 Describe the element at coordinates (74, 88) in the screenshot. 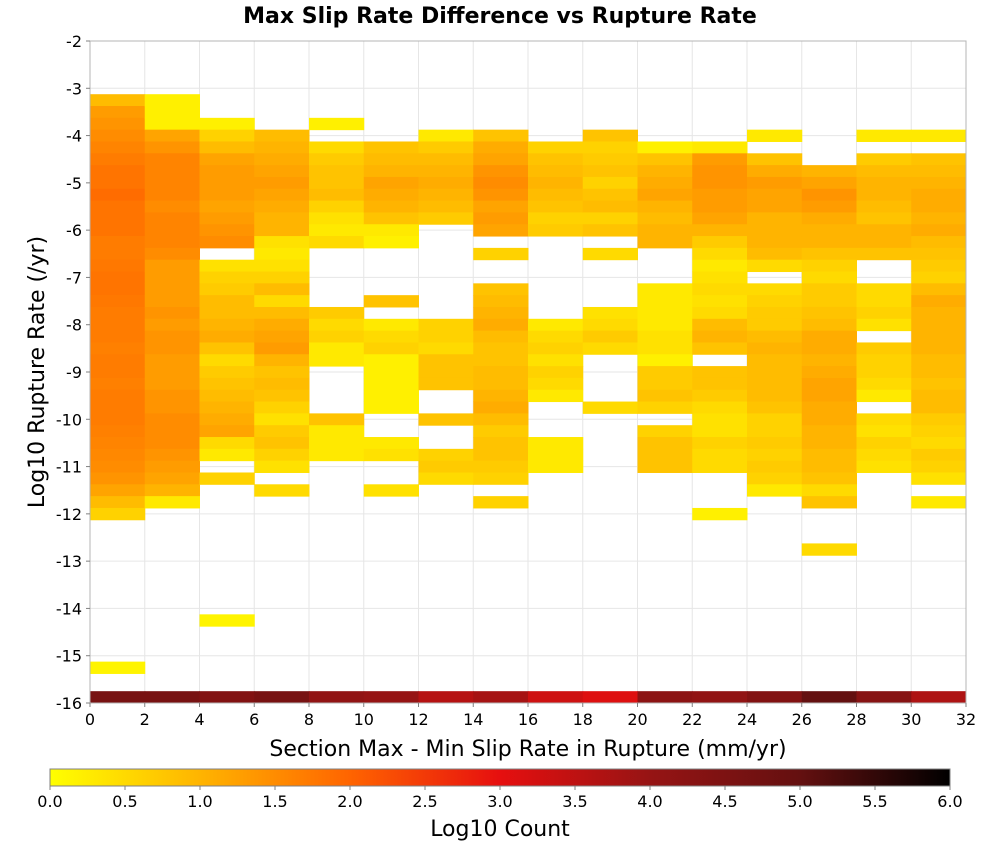

I see `y-tick-label: -3` at that location.